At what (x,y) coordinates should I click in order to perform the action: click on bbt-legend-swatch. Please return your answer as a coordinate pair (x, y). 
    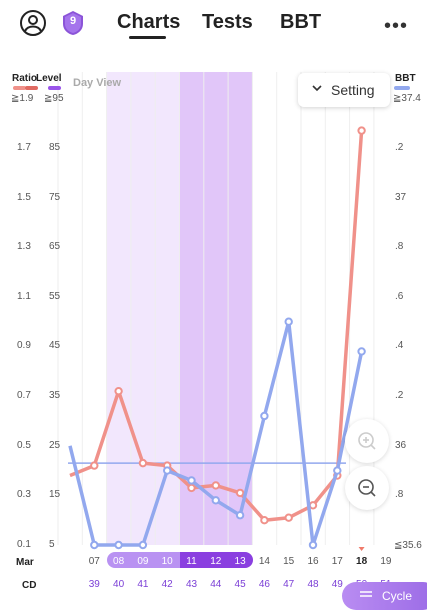
    Looking at the image, I should click on (402, 88).